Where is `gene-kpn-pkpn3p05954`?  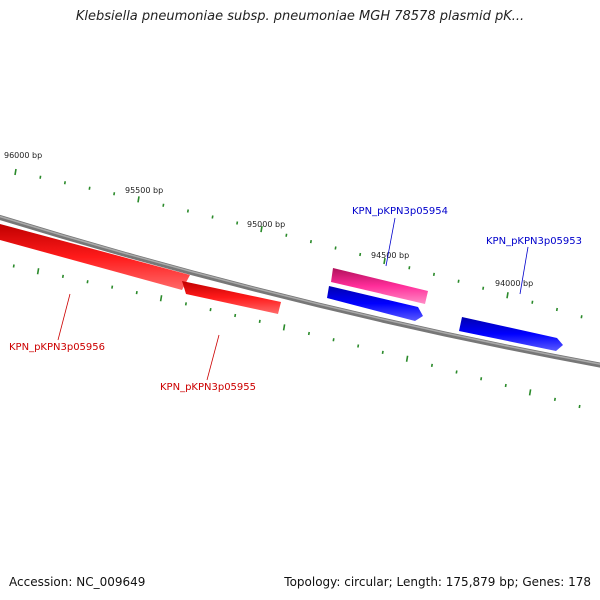
gene-kpn-pkpn3p05954 is located at coordinates (377, 294).